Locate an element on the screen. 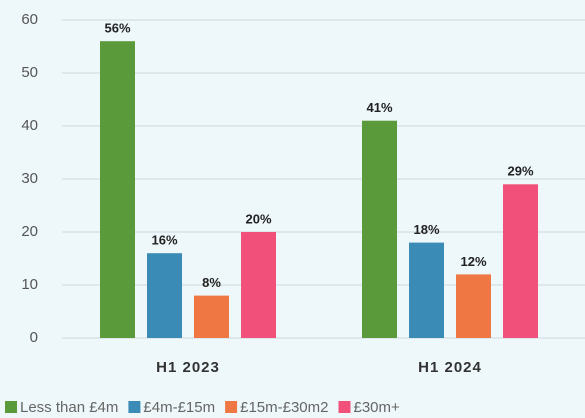 Image resolution: width=585 pixels, height=418 pixels. y-tick-label: 10 is located at coordinates (29, 284).